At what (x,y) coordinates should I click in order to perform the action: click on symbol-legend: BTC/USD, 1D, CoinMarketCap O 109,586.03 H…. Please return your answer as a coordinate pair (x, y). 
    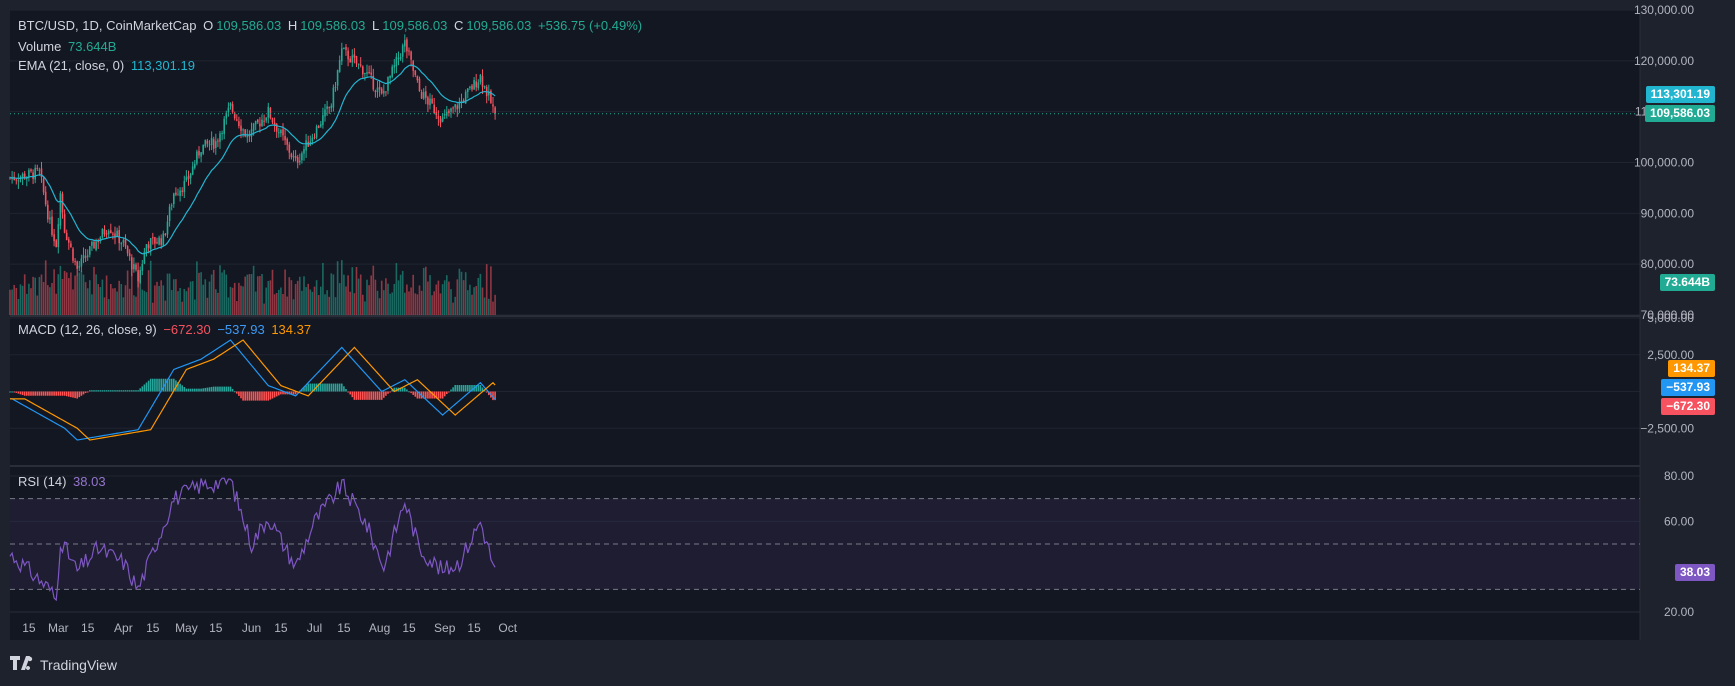
    Looking at the image, I should click on (330, 25).